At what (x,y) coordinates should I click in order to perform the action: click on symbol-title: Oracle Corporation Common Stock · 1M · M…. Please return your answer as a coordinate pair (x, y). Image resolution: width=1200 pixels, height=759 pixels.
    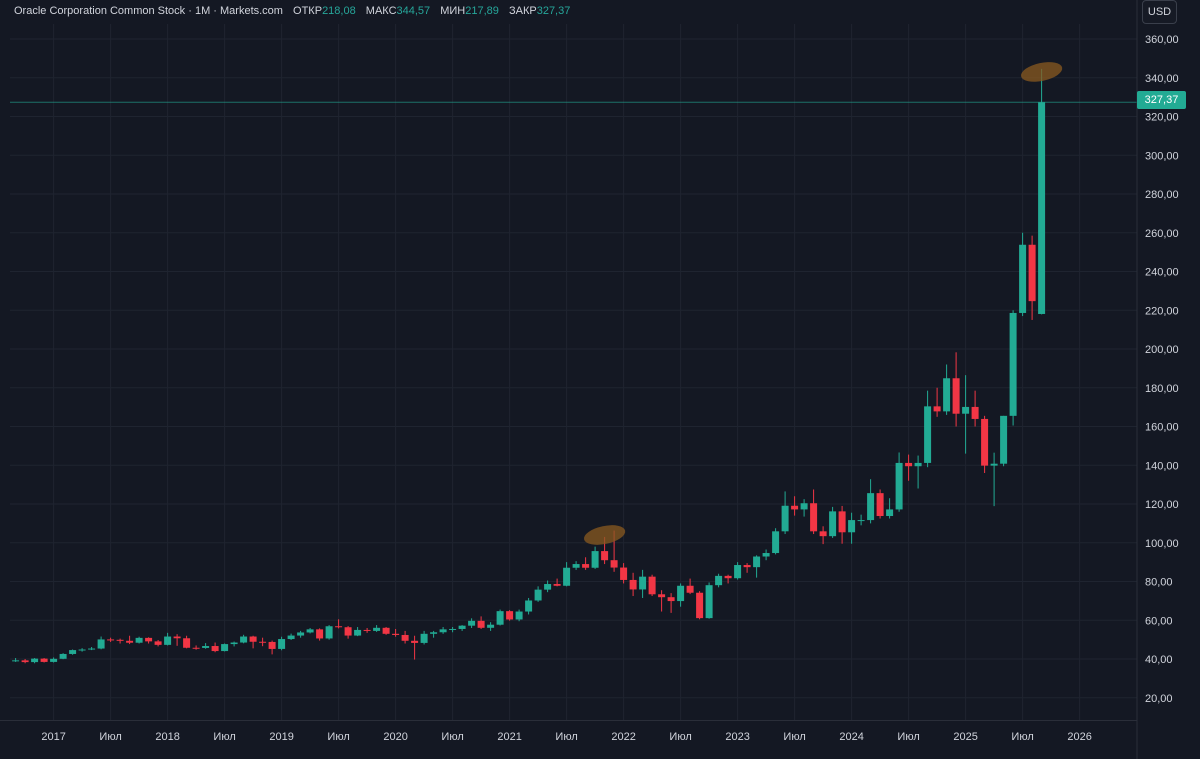
    Looking at the image, I should click on (148, 11).